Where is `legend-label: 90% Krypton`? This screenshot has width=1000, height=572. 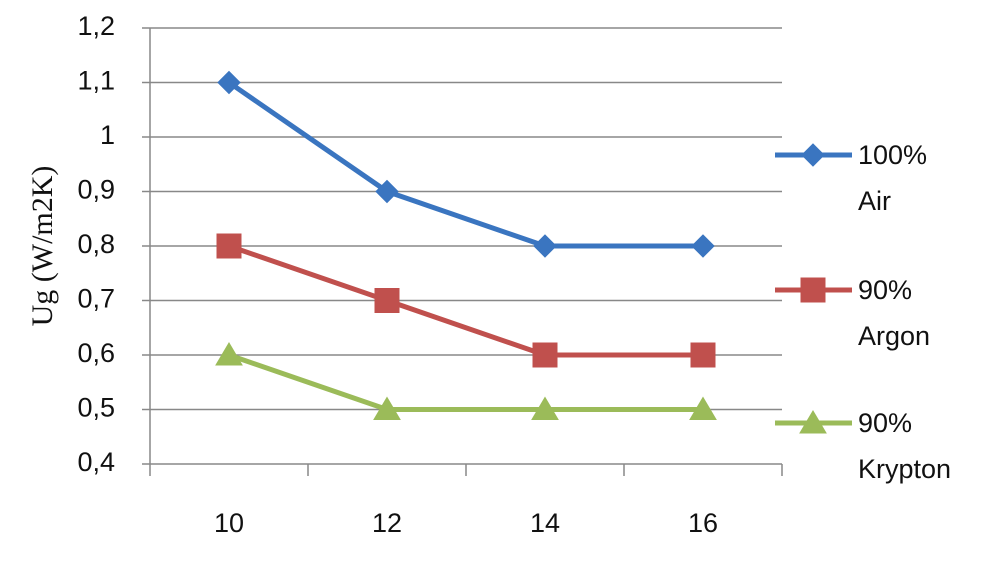 legend-label: 90% Krypton is located at coordinates (905, 446).